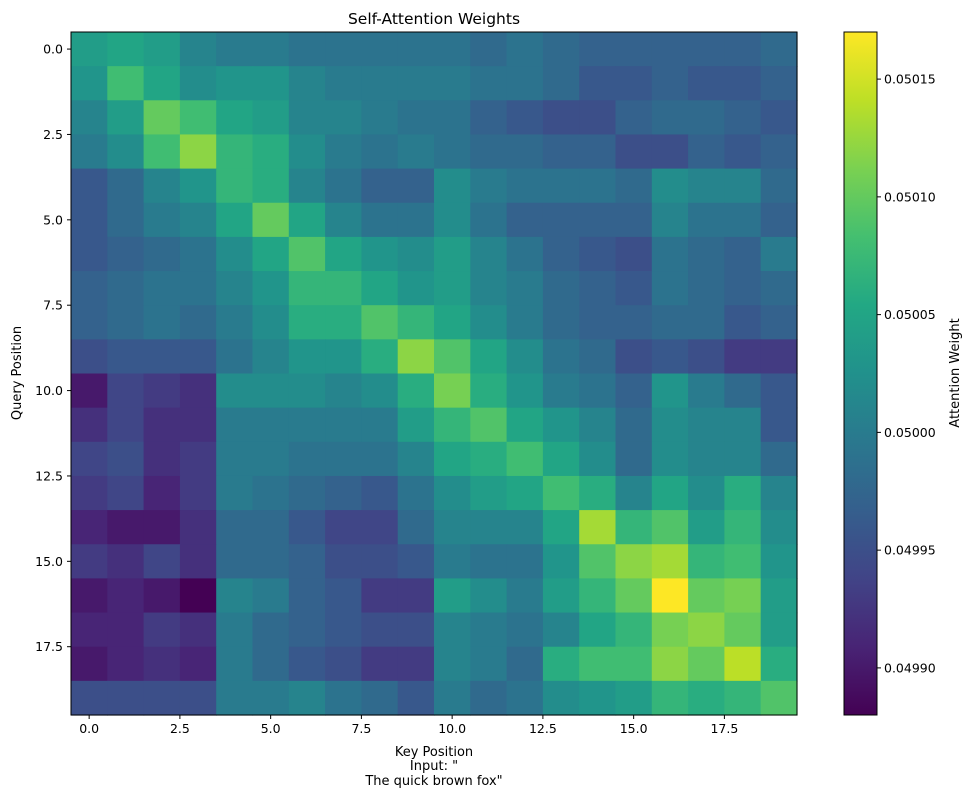  I want to click on colorbar-tick-label: 0.04990, so click(910, 667).